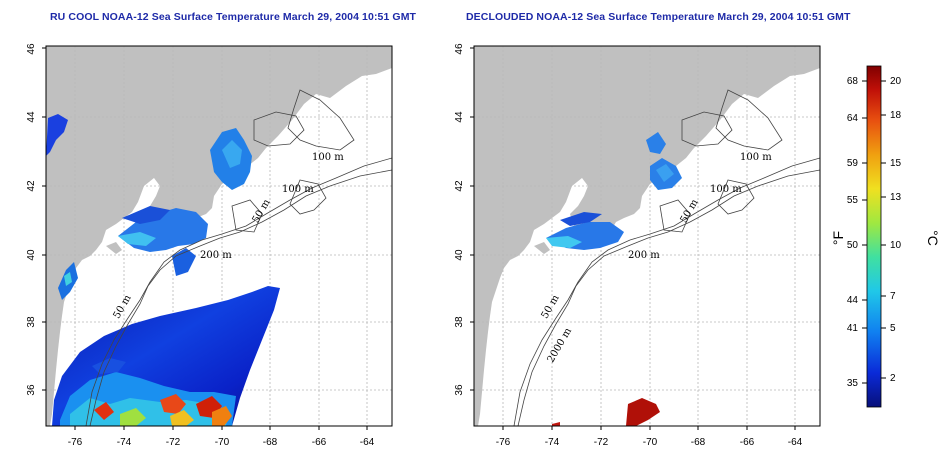 This screenshot has width=950, height=475. What do you see at coordinates (459, 255) in the screenshot?
I see `right-y-tick: 40` at bounding box center [459, 255].